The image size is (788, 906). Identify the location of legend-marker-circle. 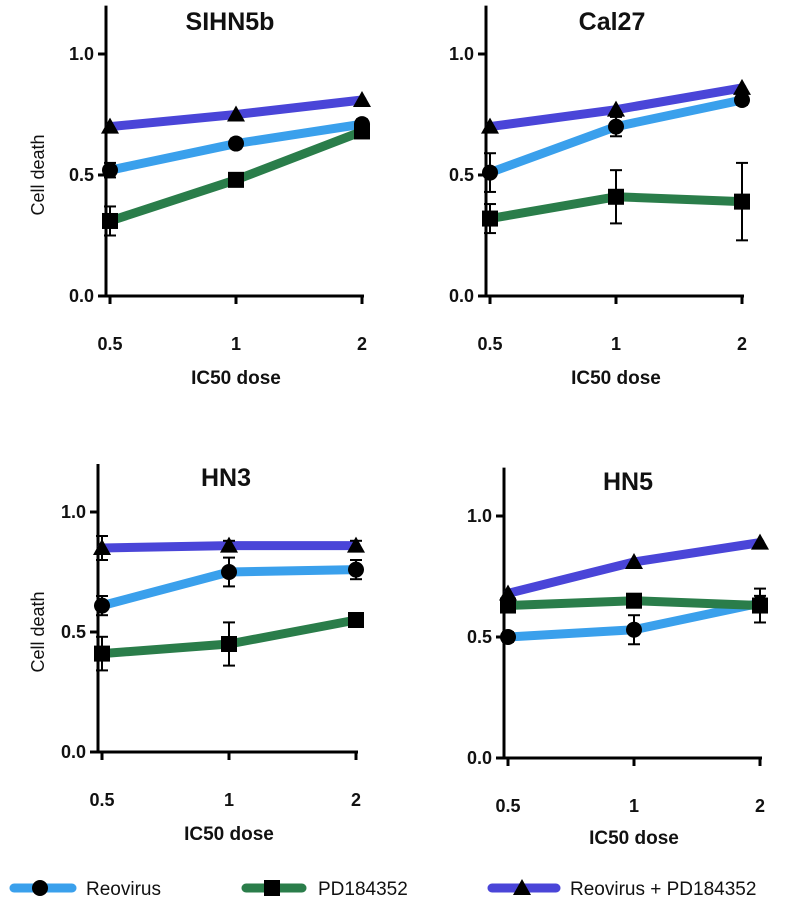
(40, 888).